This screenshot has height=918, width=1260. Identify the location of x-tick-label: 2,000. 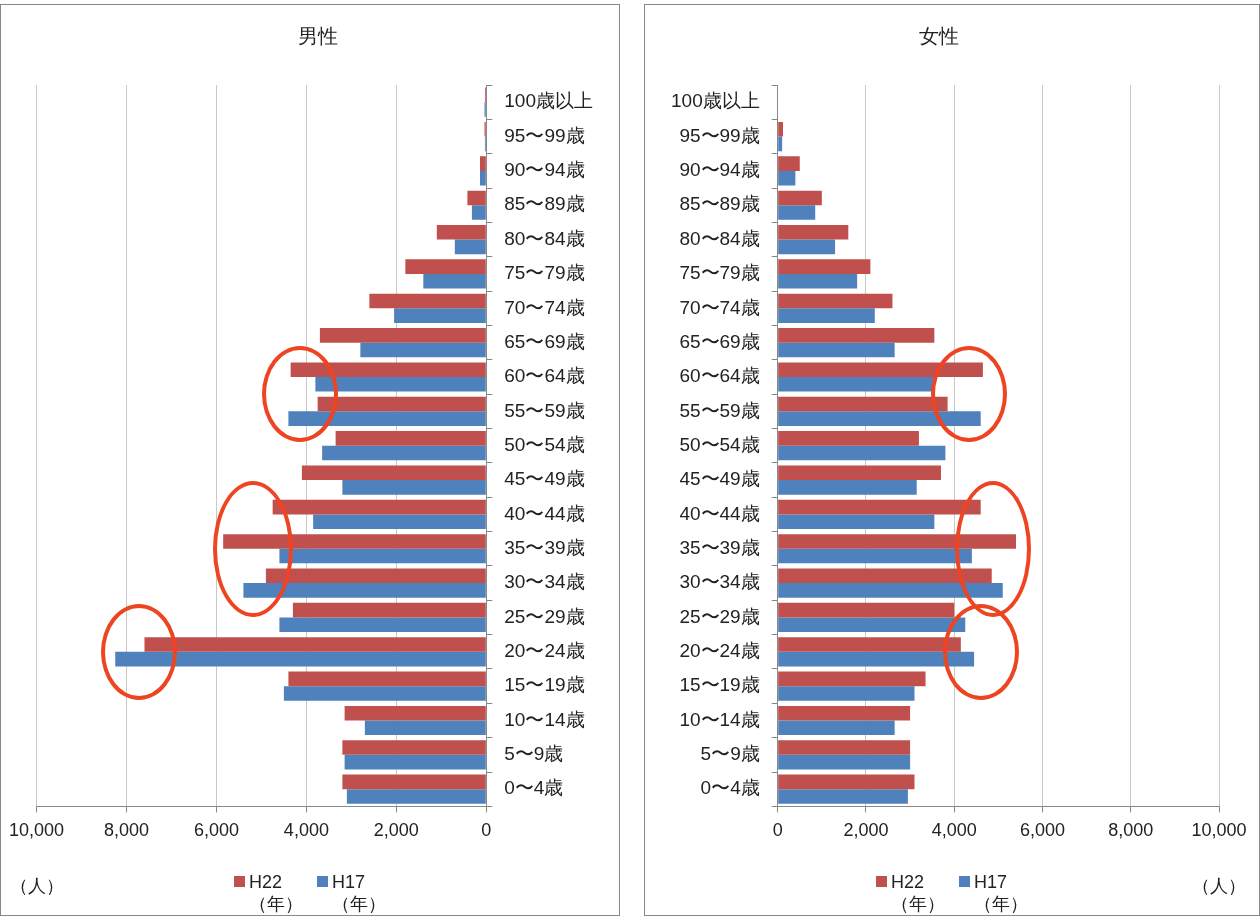
(396, 830).